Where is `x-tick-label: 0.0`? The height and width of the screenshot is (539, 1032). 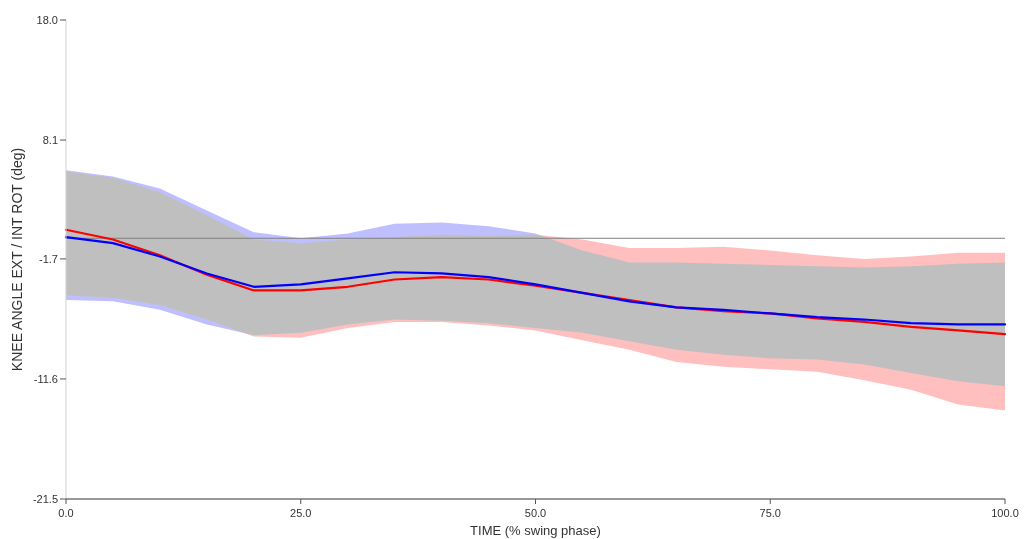
x-tick-label: 0.0 is located at coordinates (66, 513).